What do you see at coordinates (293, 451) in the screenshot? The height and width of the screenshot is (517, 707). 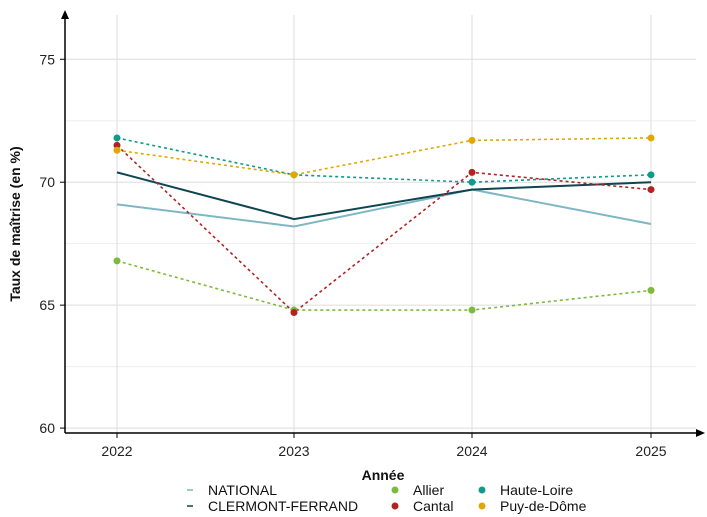 I see `x-tick-label: 2023` at bounding box center [293, 451].